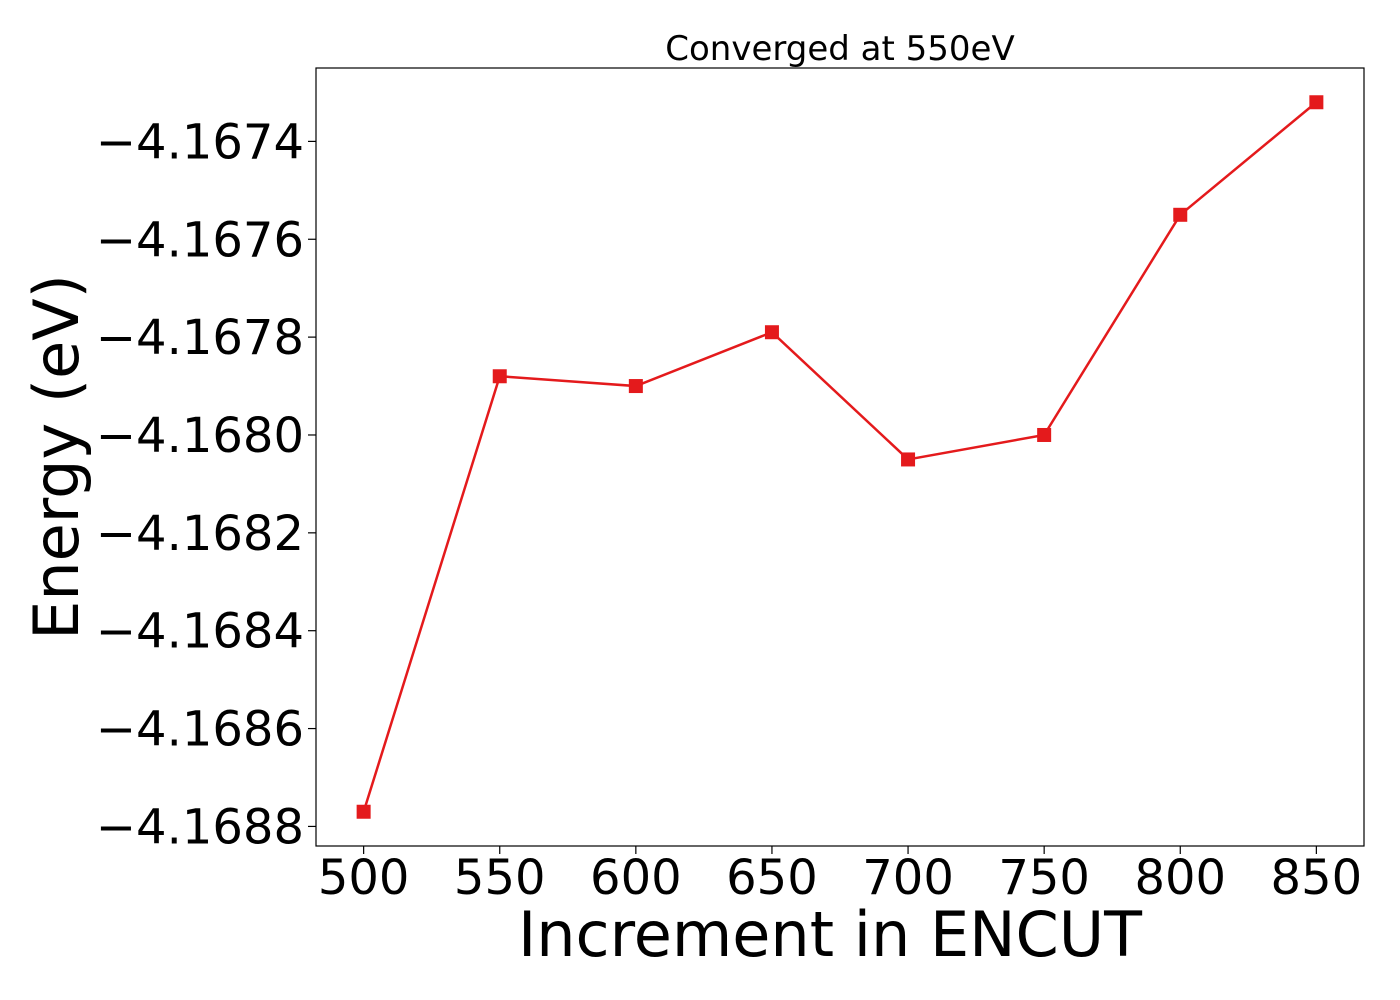 The width and height of the screenshot is (1400, 1000). I want to click on x-tick-label: 700, so click(908, 878).